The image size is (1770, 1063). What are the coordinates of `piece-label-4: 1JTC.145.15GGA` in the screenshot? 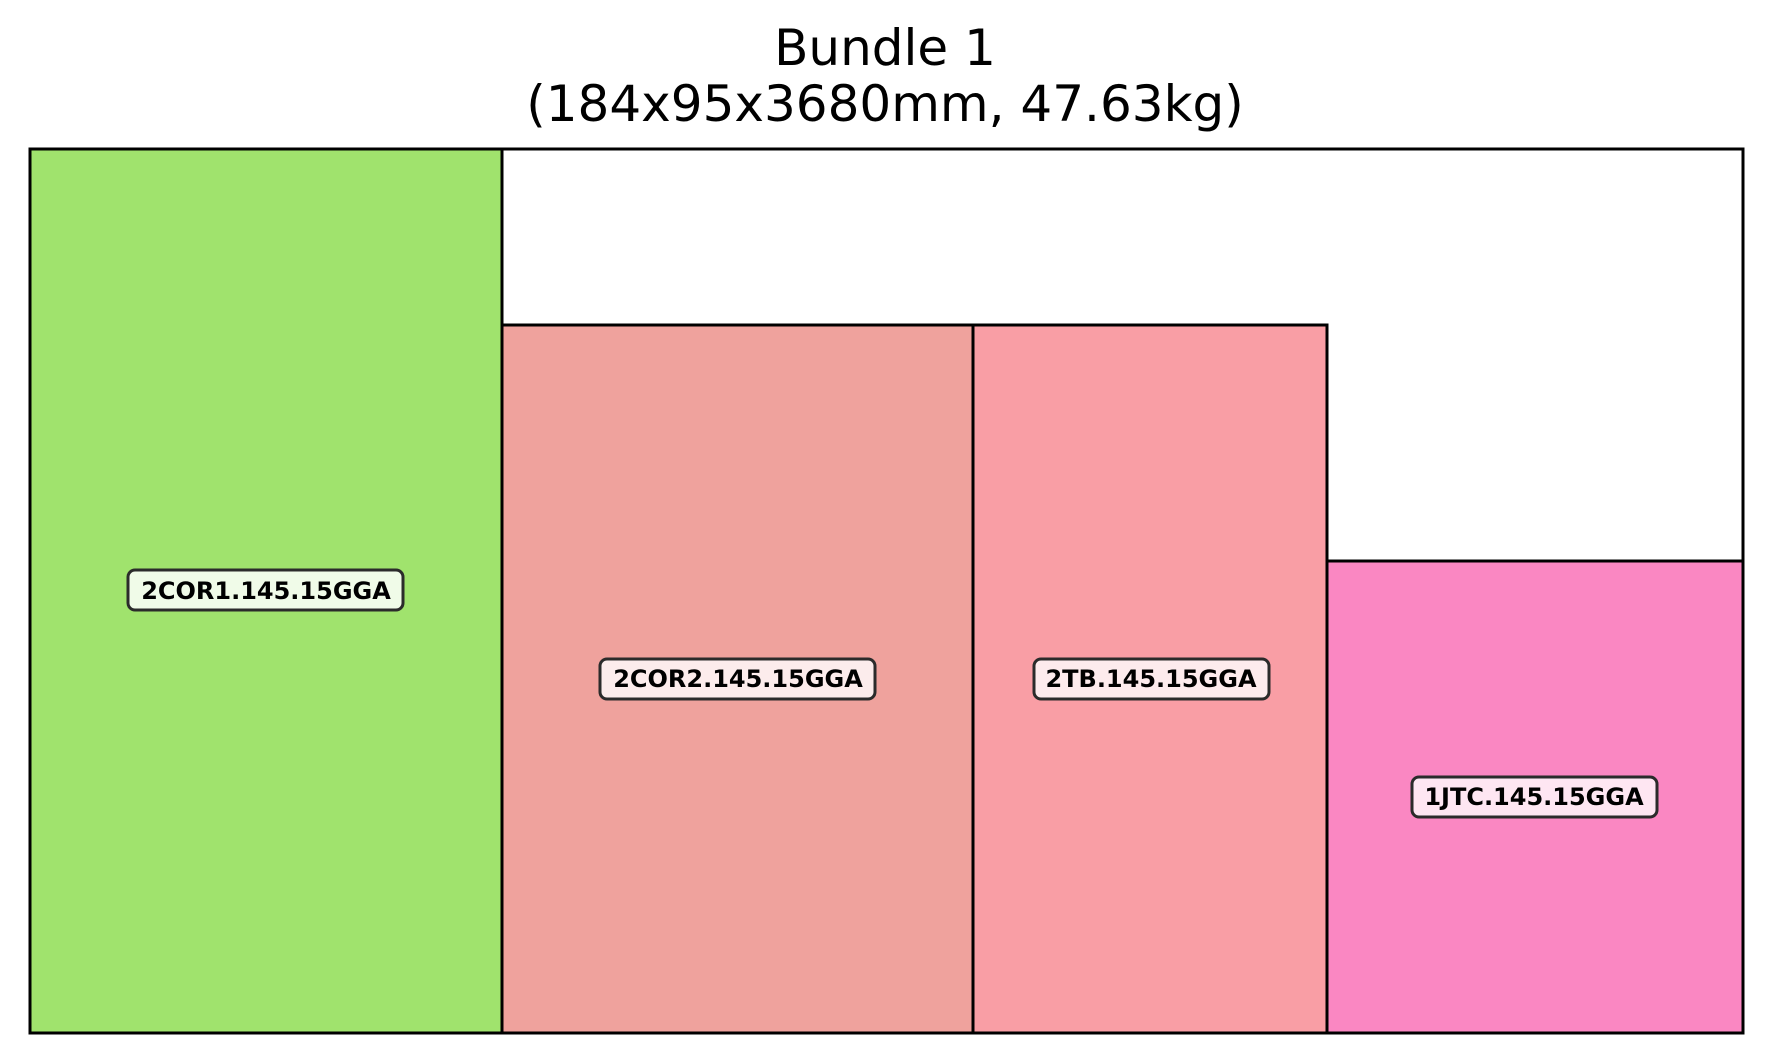 It's located at (1534, 797).